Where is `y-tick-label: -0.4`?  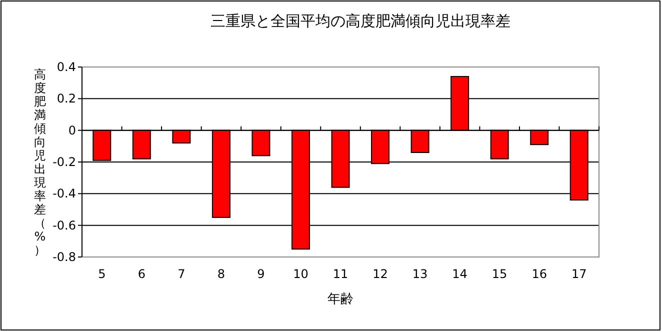 y-tick-label: -0.4 is located at coordinates (64, 193).